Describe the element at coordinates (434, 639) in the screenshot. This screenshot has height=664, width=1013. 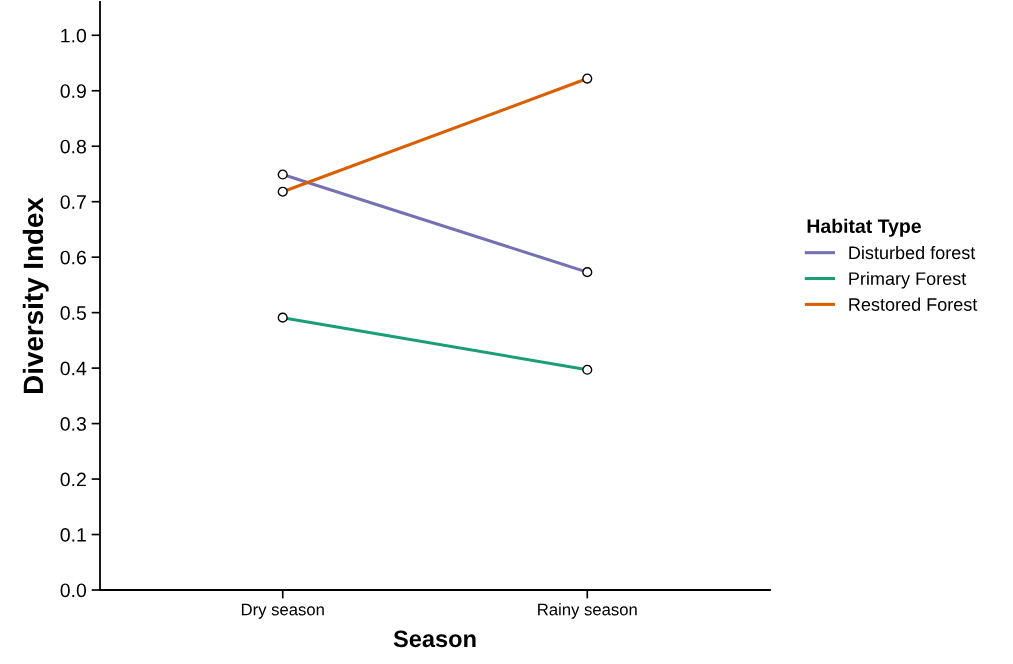
I see `x-axis-title: Season` at that location.